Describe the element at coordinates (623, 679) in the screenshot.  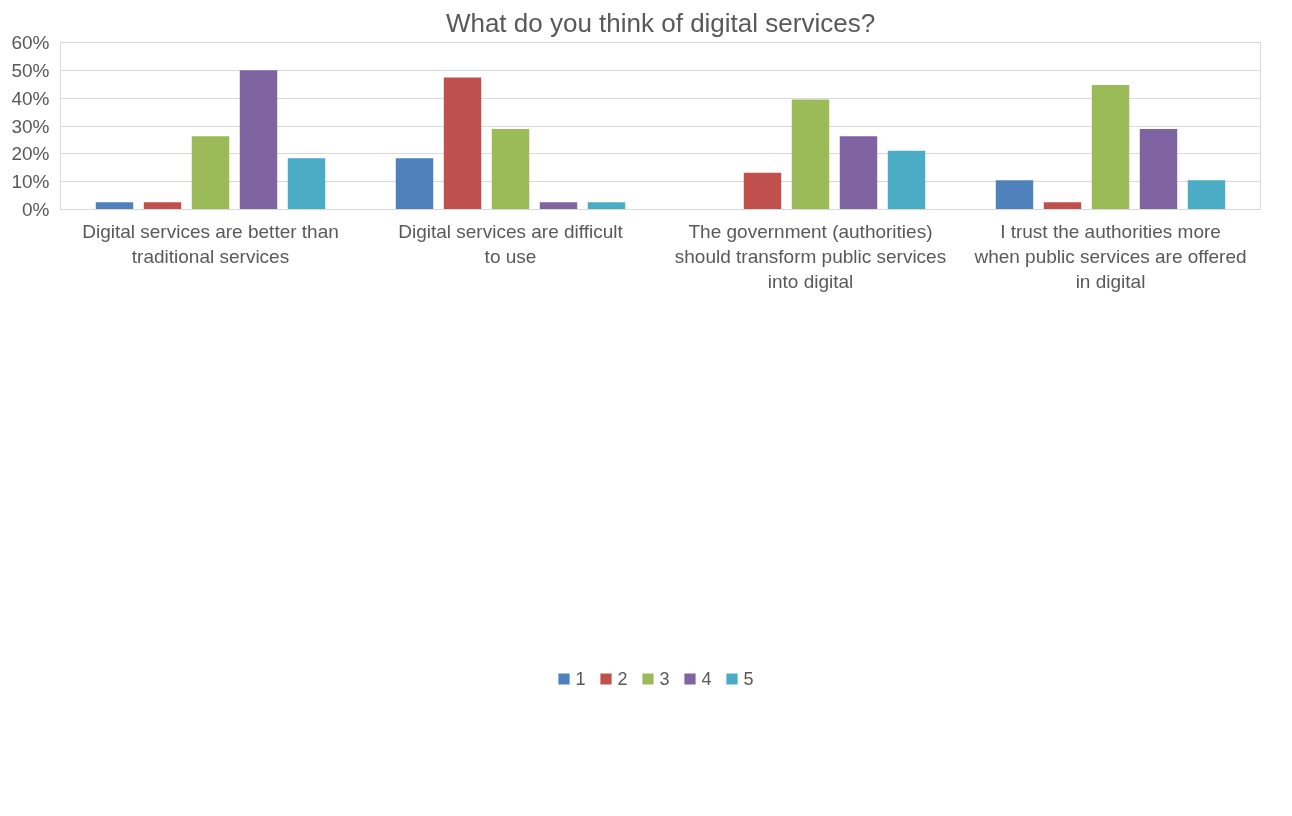
I see `legend-label: 2` at that location.